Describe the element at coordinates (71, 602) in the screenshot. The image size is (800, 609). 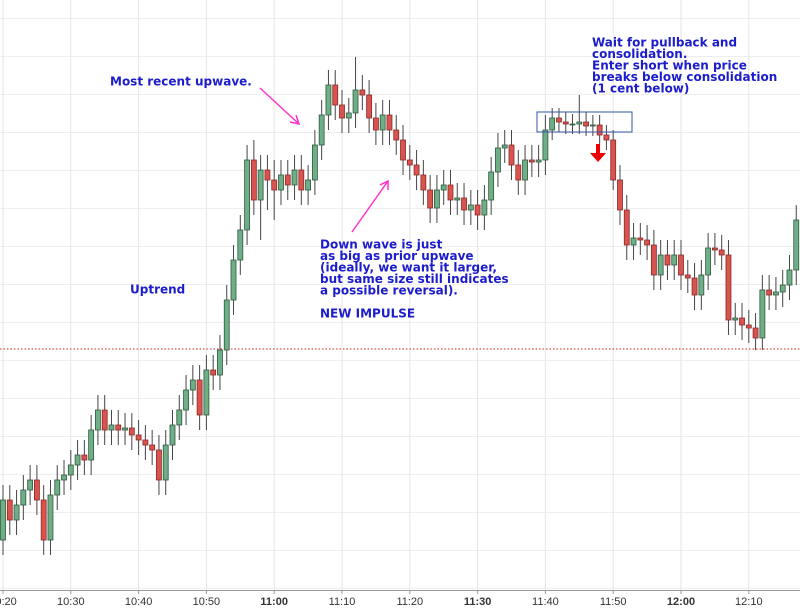
I see `x-tick-label: 10:30` at that location.